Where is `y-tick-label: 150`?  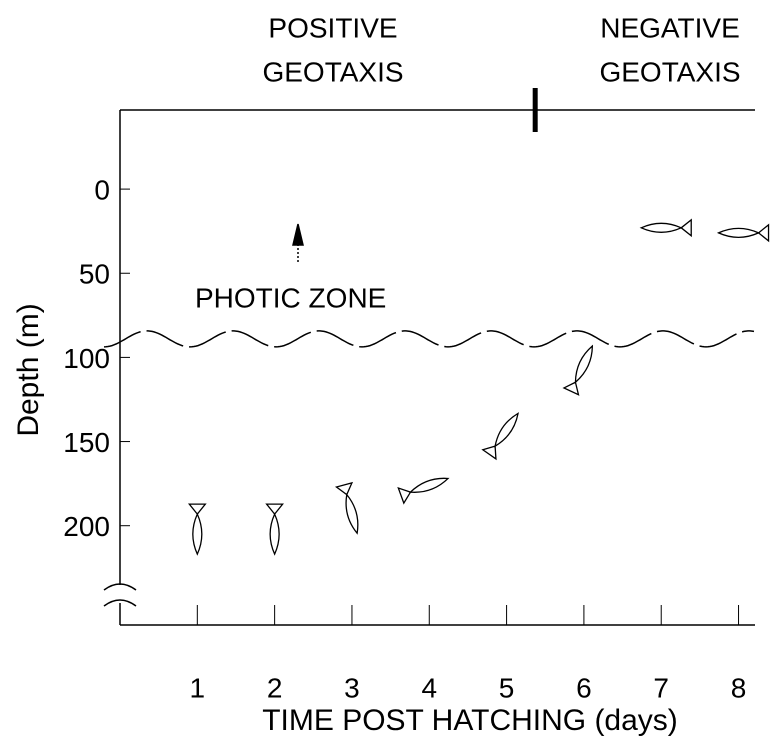 y-tick-label: 150 is located at coordinates (86, 442).